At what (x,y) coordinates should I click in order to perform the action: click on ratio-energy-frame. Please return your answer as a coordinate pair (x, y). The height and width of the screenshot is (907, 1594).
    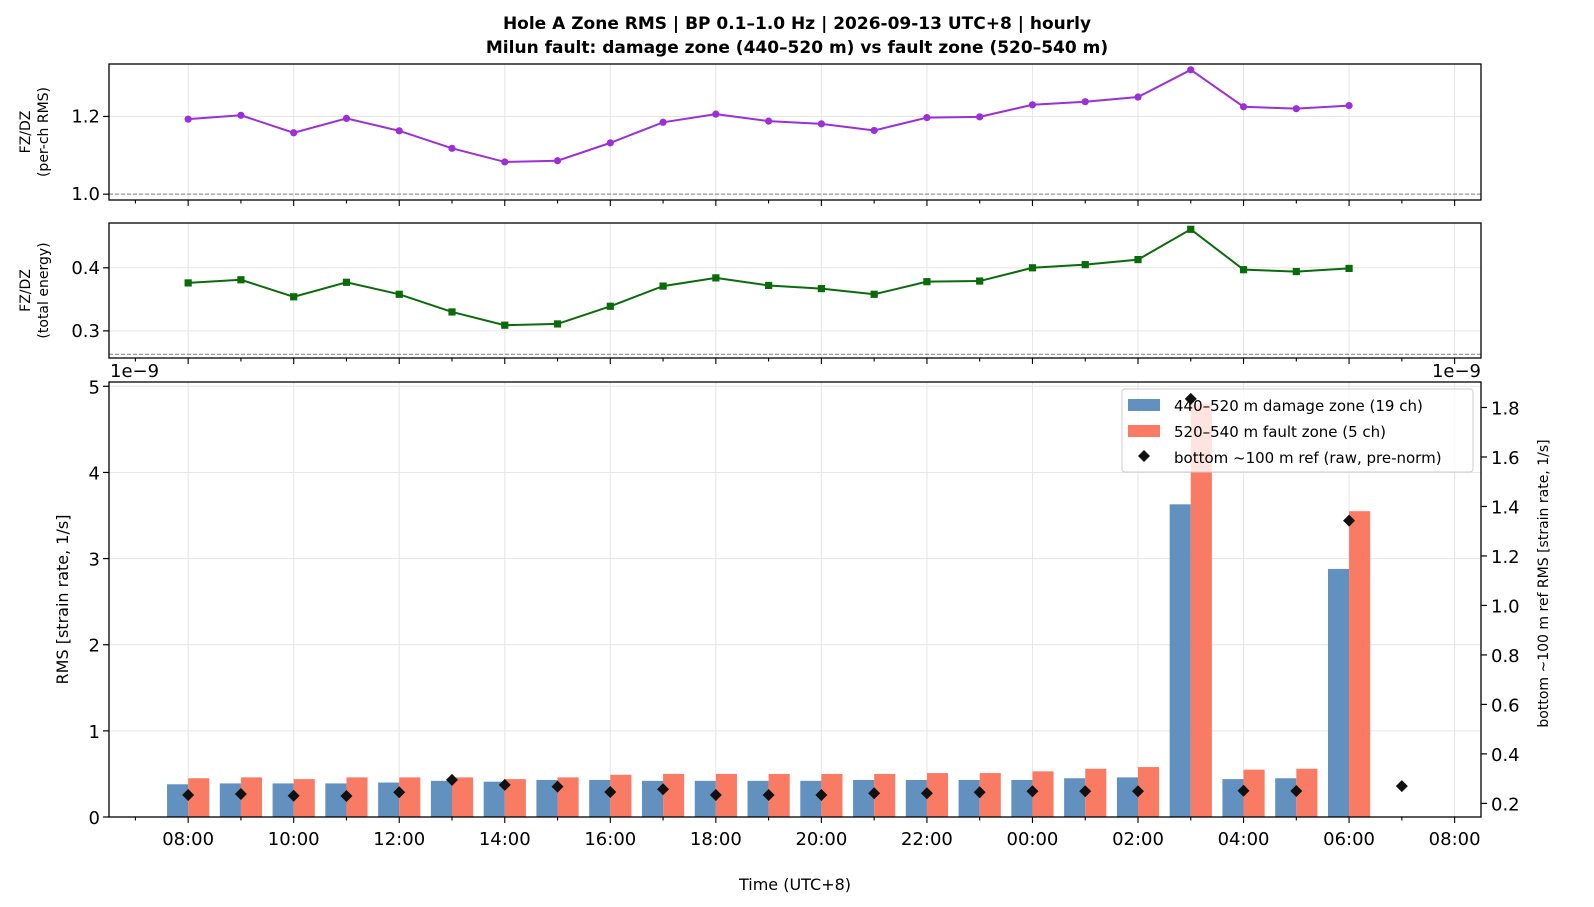
    Looking at the image, I should click on (795, 290).